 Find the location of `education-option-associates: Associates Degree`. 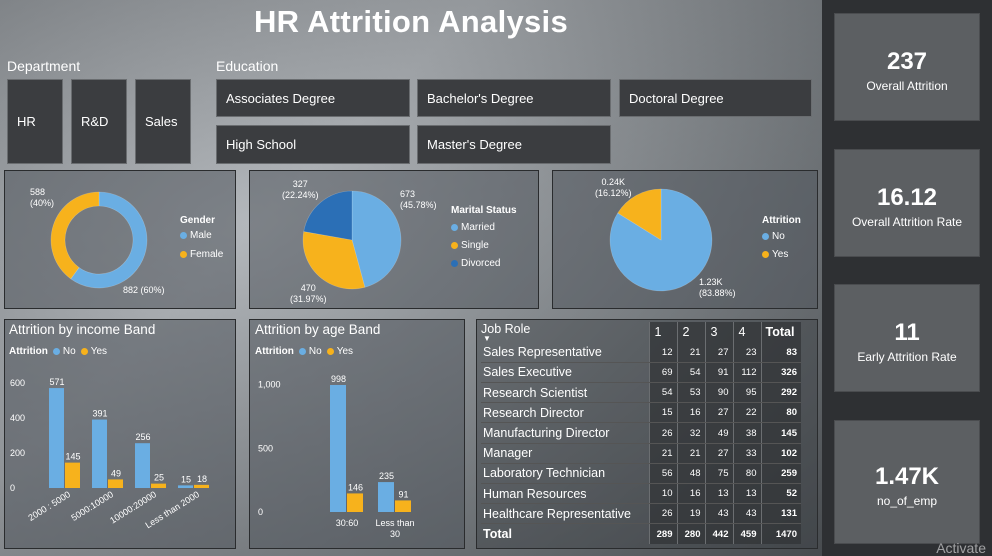

education-option-associates: Associates Degree is located at coordinates (313, 98).